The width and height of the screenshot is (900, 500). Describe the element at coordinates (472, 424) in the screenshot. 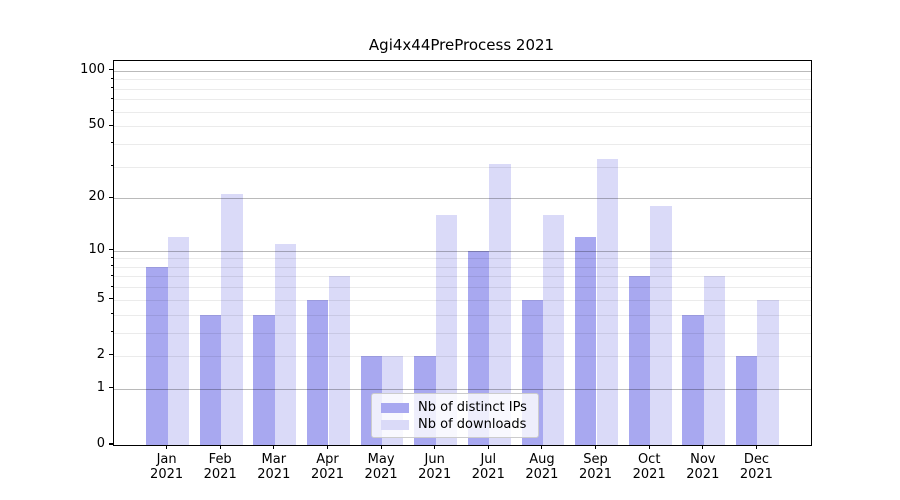

I see `legend-label: Nb of downloads` at that location.